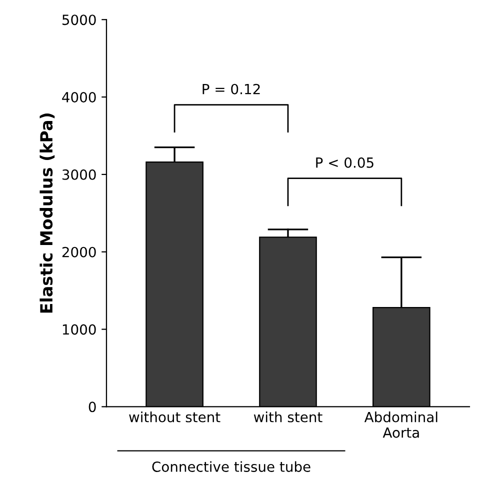 The image size is (484, 490). What do you see at coordinates (47, 213) in the screenshot?
I see `y-axis-title: Elastic Modulus (kPa)` at bounding box center [47, 213].